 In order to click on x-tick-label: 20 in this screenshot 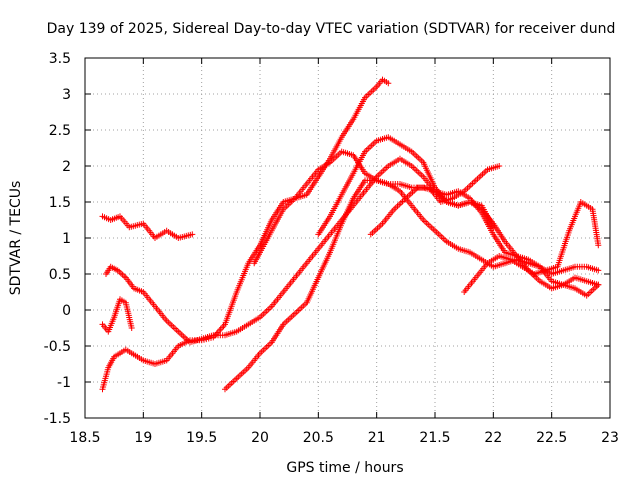, I will do `click(260, 438)`.